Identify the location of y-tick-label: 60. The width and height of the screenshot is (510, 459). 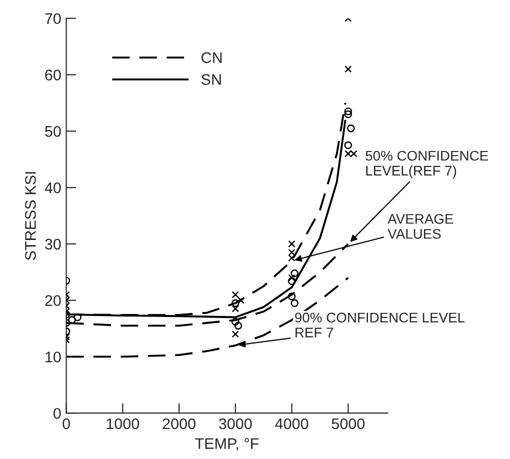
(53, 75).